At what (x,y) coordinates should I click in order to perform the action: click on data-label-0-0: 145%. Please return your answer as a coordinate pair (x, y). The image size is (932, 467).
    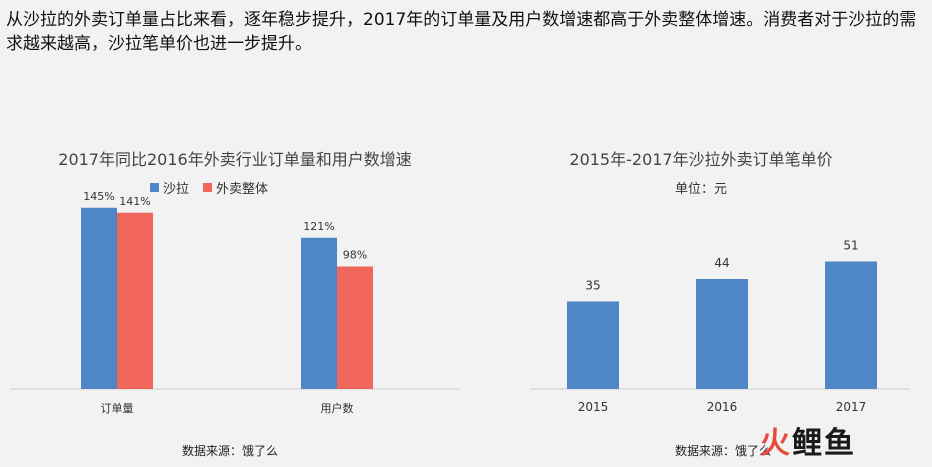
    Looking at the image, I should click on (98, 196).